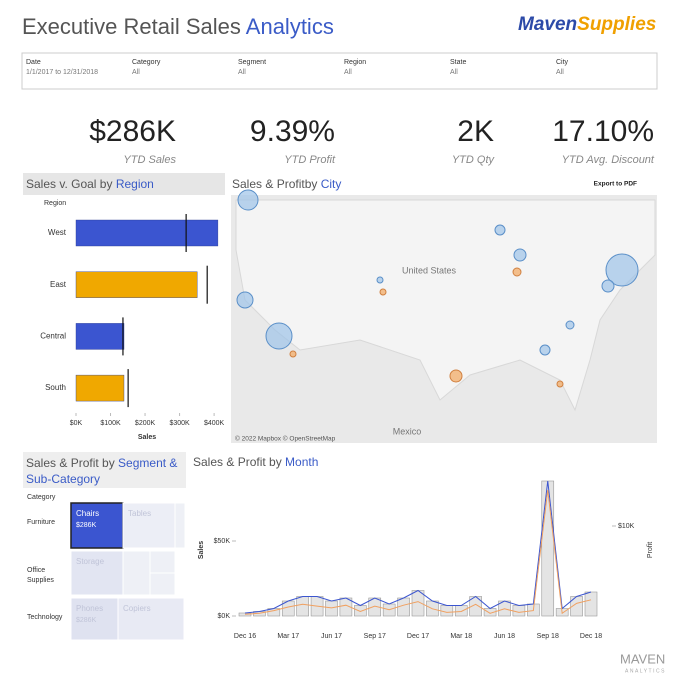 The width and height of the screenshot is (680, 680). Describe the element at coordinates (331, 184) in the screenshot. I see `title-accent: City` at that location.